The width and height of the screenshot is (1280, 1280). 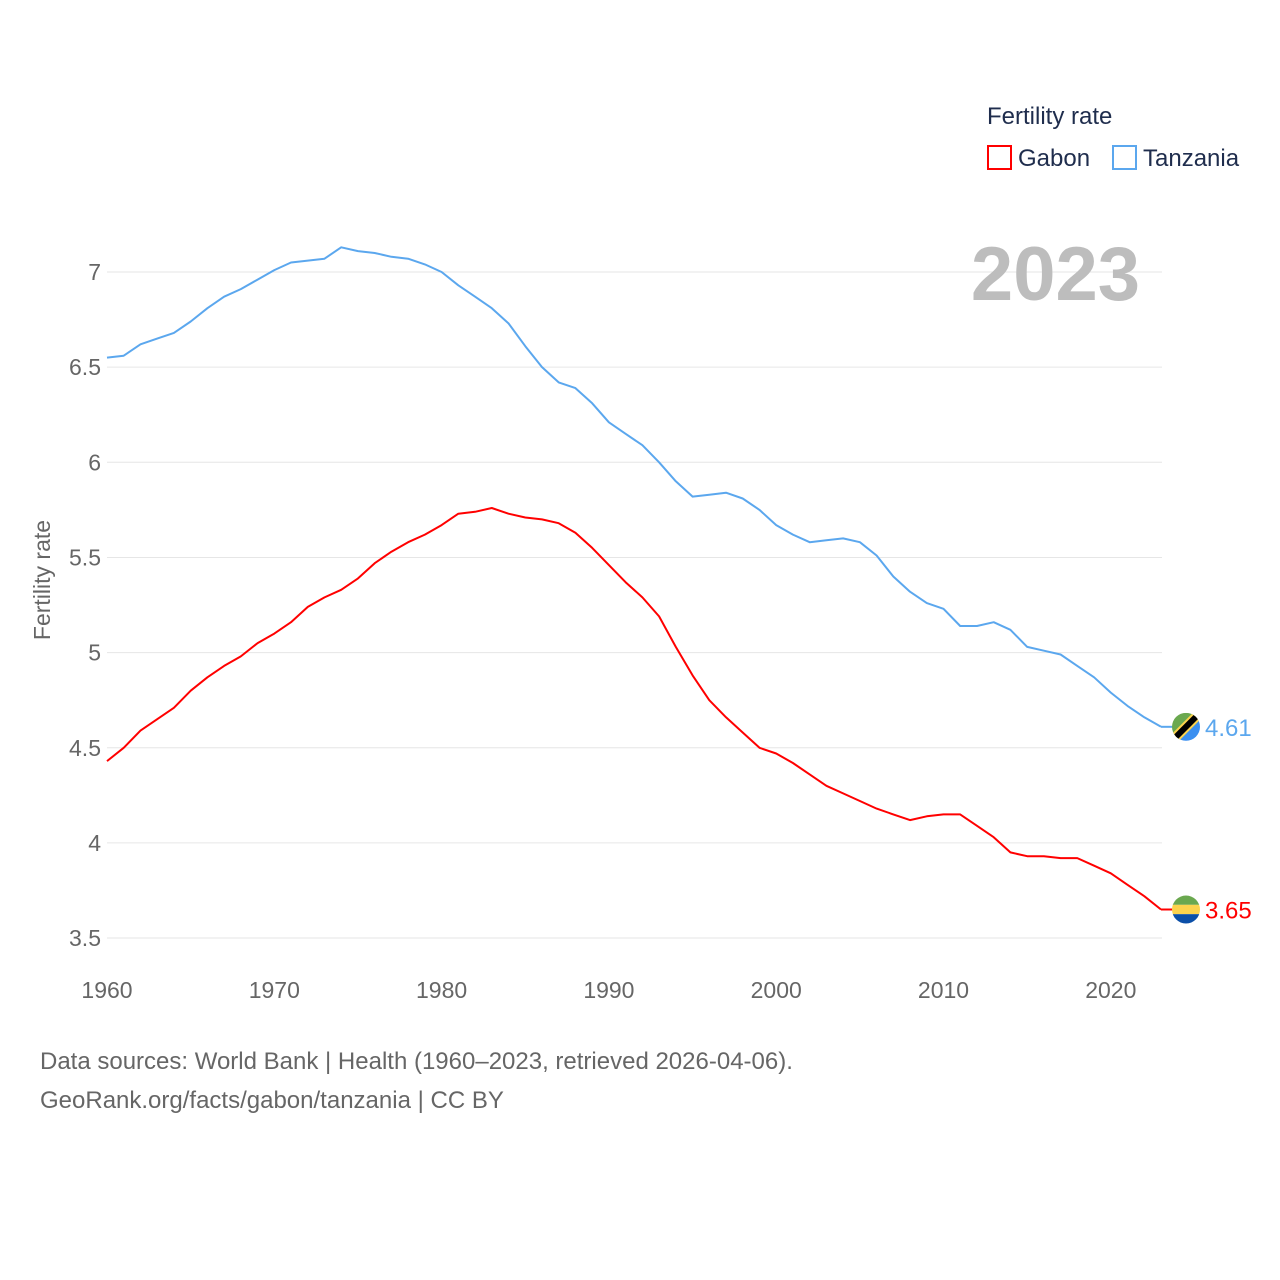 I want to click on series-end-markers: 3.65 4.61, so click(x=1206, y=818).